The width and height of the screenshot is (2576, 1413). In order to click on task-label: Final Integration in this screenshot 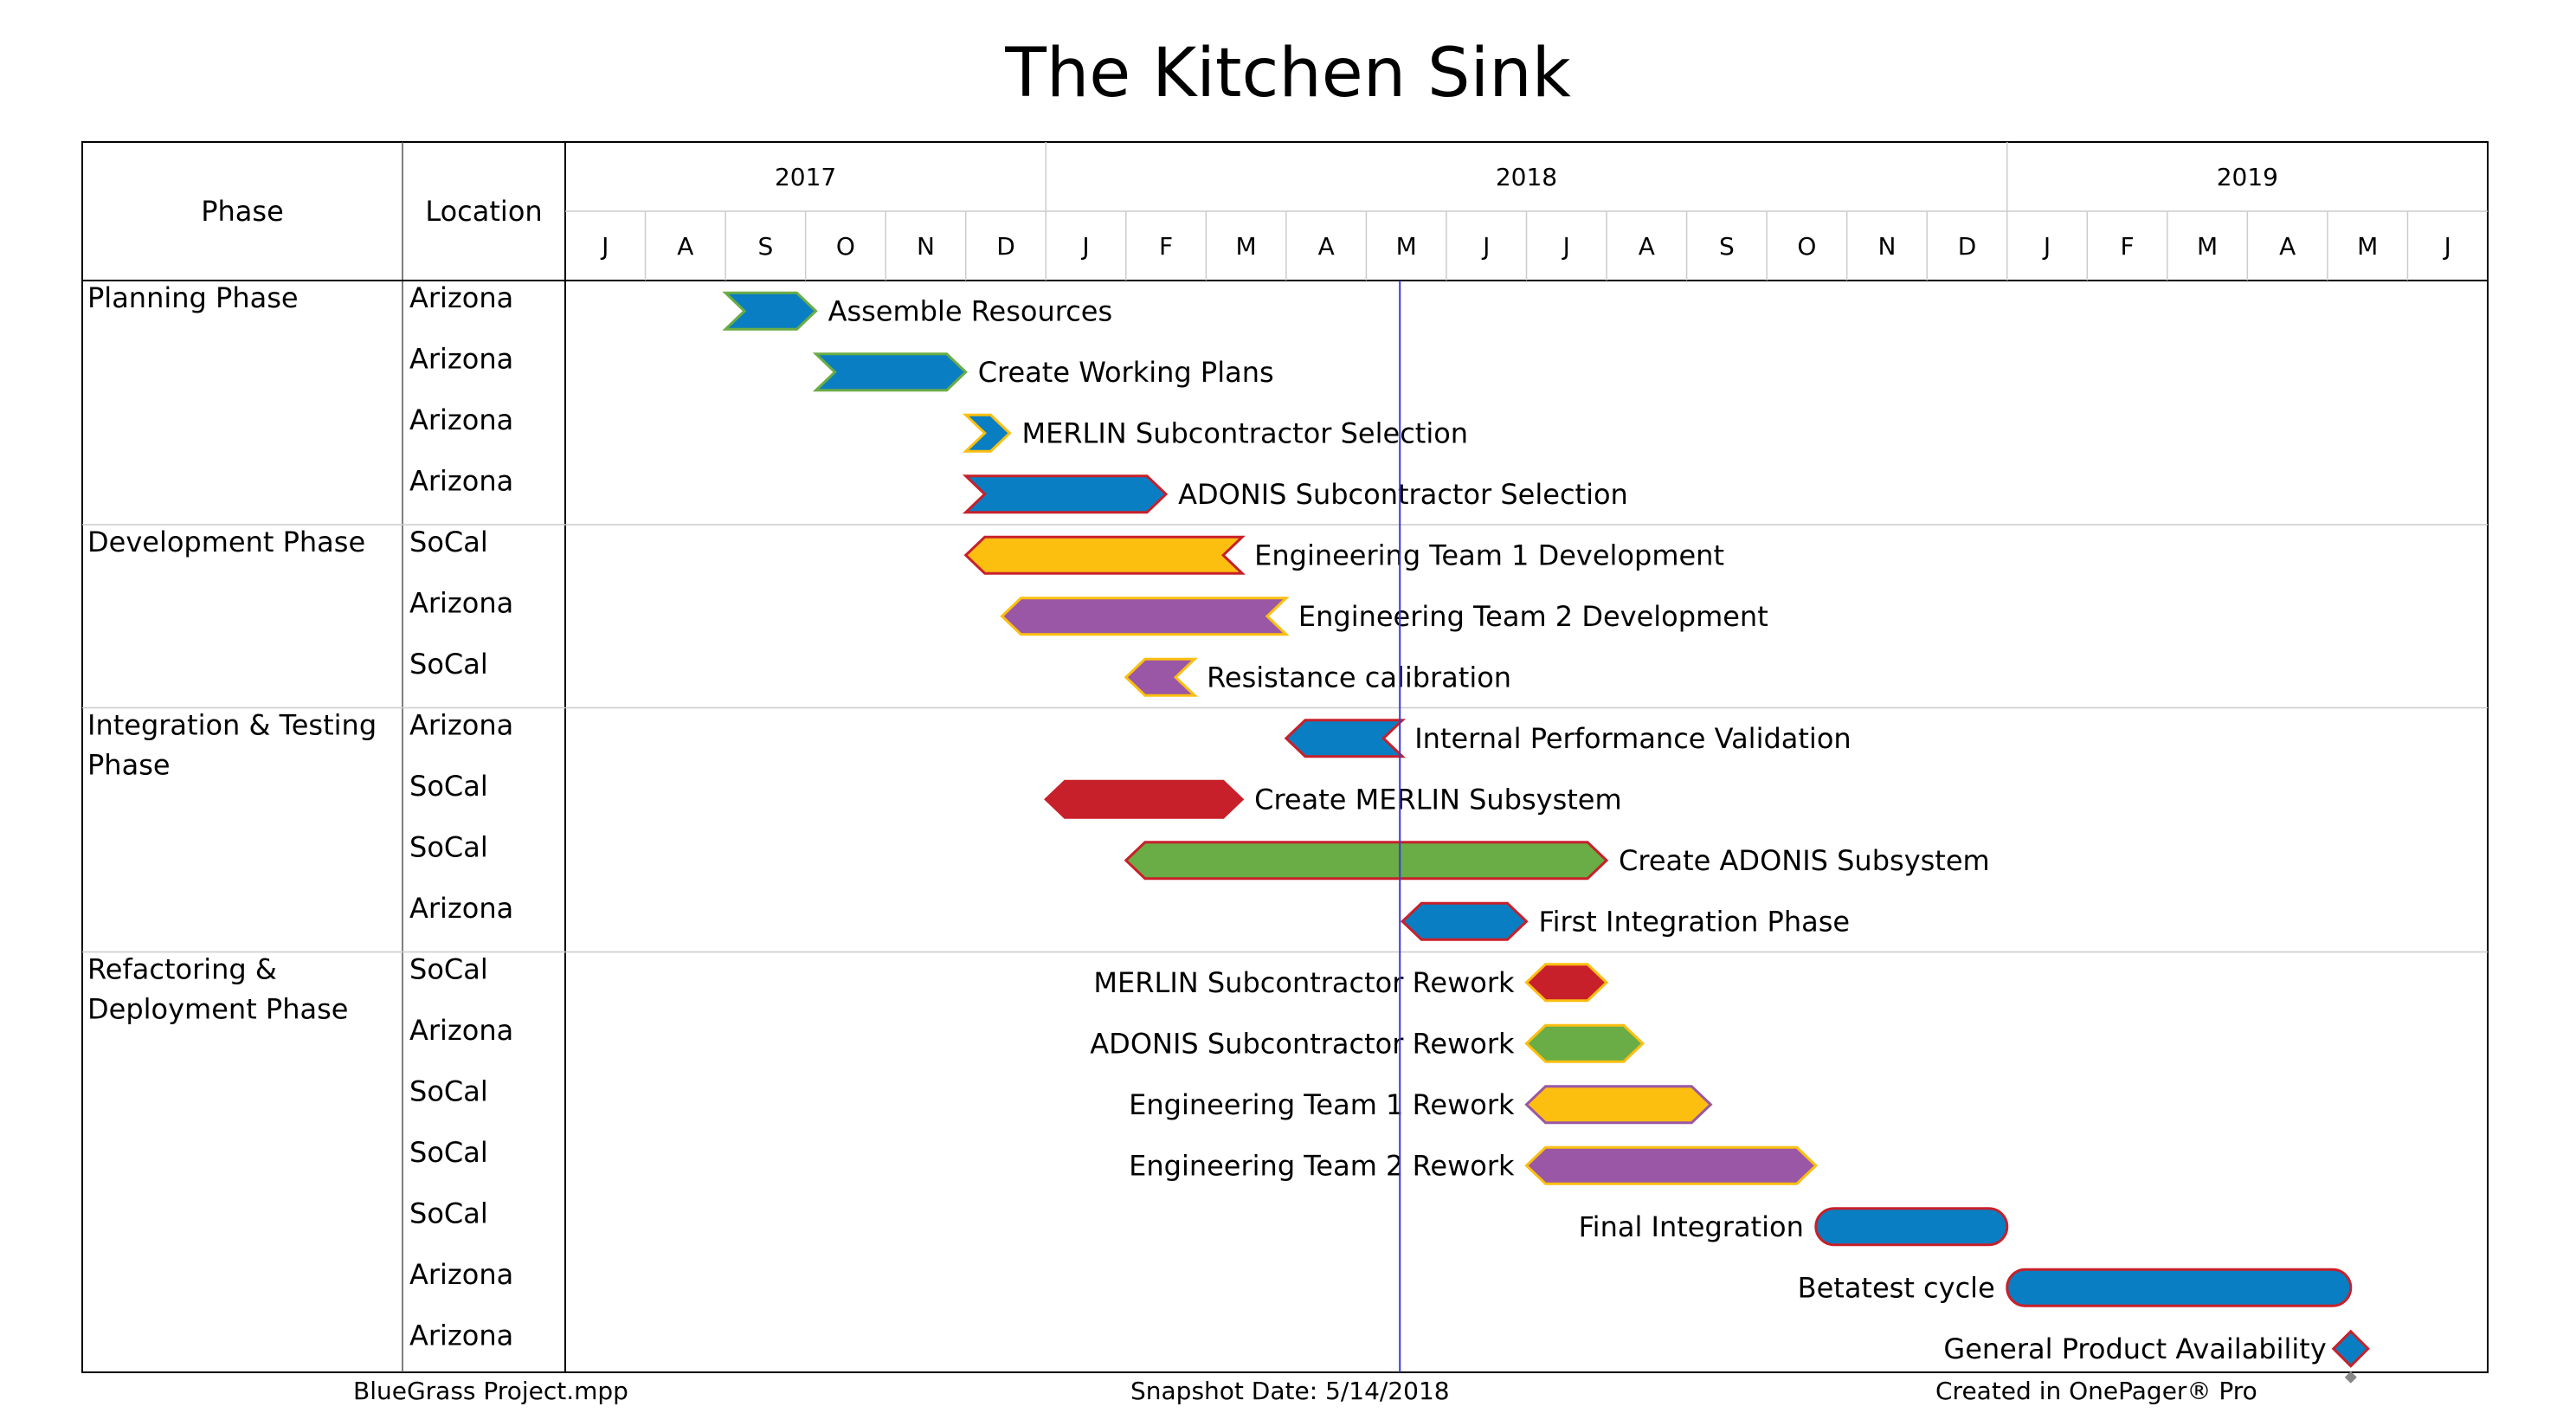, I will do `click(1691, 1226)`.